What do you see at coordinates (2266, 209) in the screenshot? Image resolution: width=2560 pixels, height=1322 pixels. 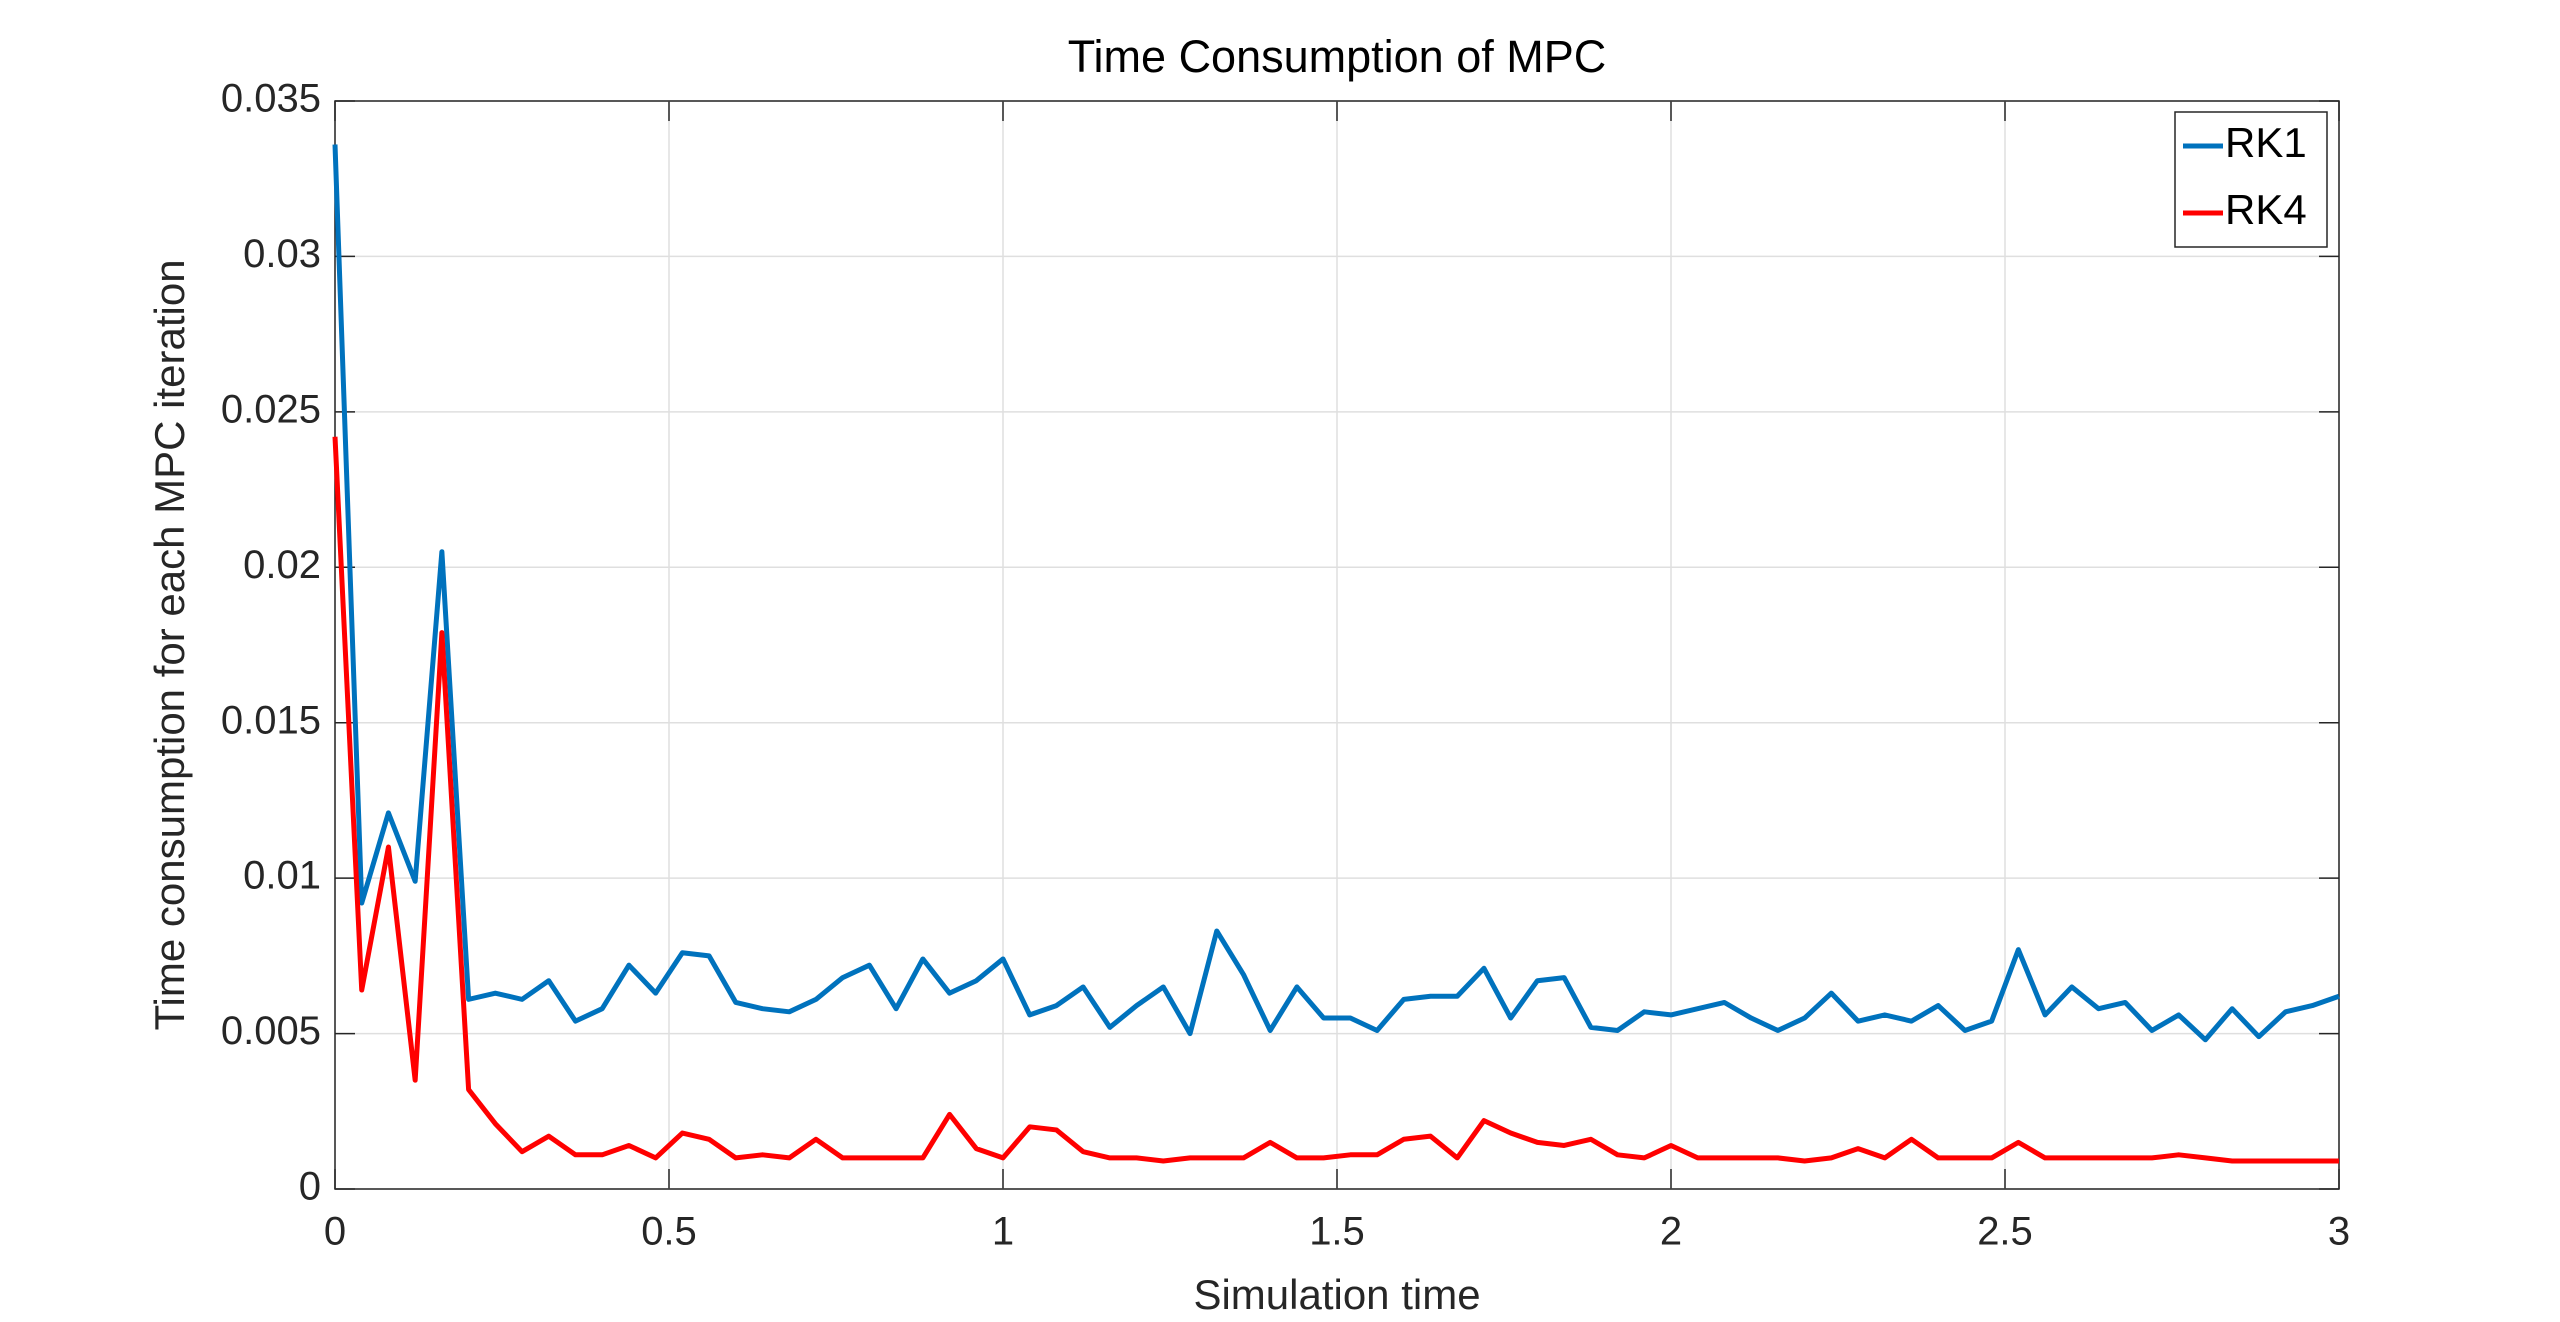 I see `legend-label: RK4` at bounding box center [2266, 209].